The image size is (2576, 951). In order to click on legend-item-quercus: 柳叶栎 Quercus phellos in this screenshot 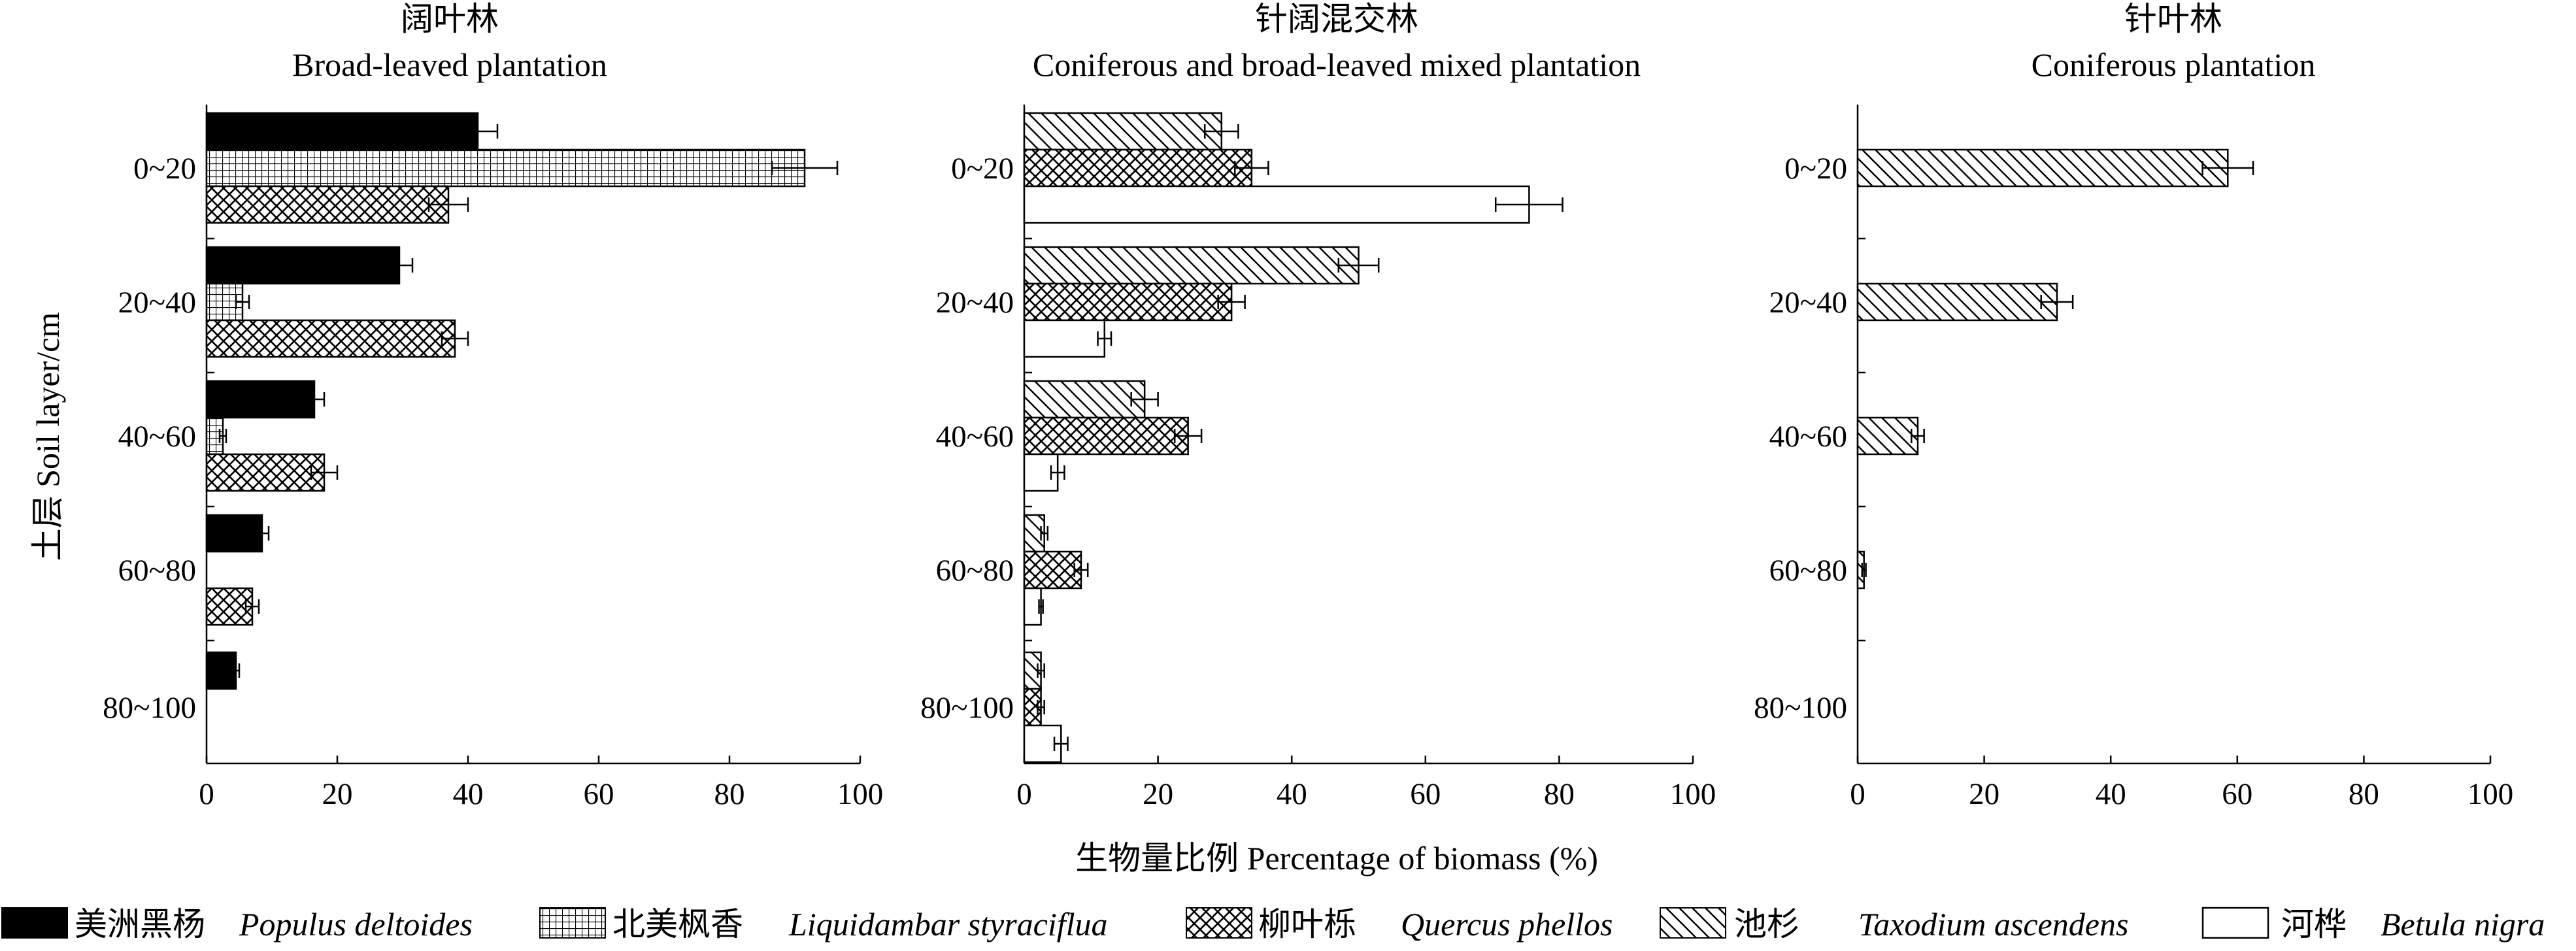, I will do `click(1399, 924)`.